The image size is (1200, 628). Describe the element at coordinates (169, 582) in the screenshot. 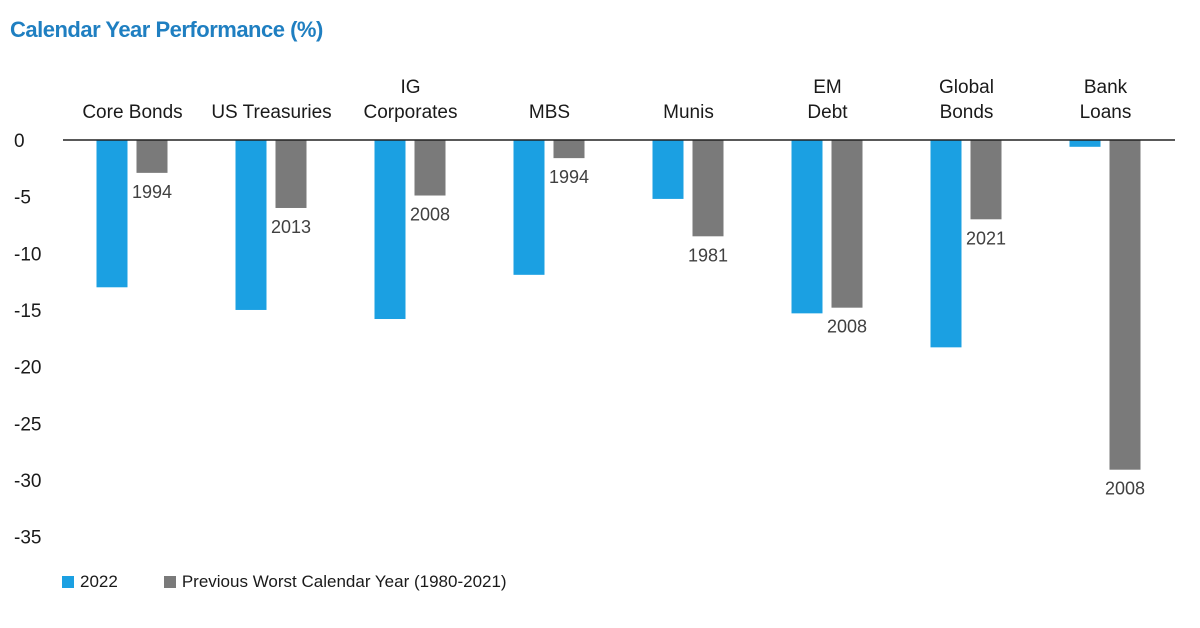

I see `legend-swatch-previous-worst` at that location.